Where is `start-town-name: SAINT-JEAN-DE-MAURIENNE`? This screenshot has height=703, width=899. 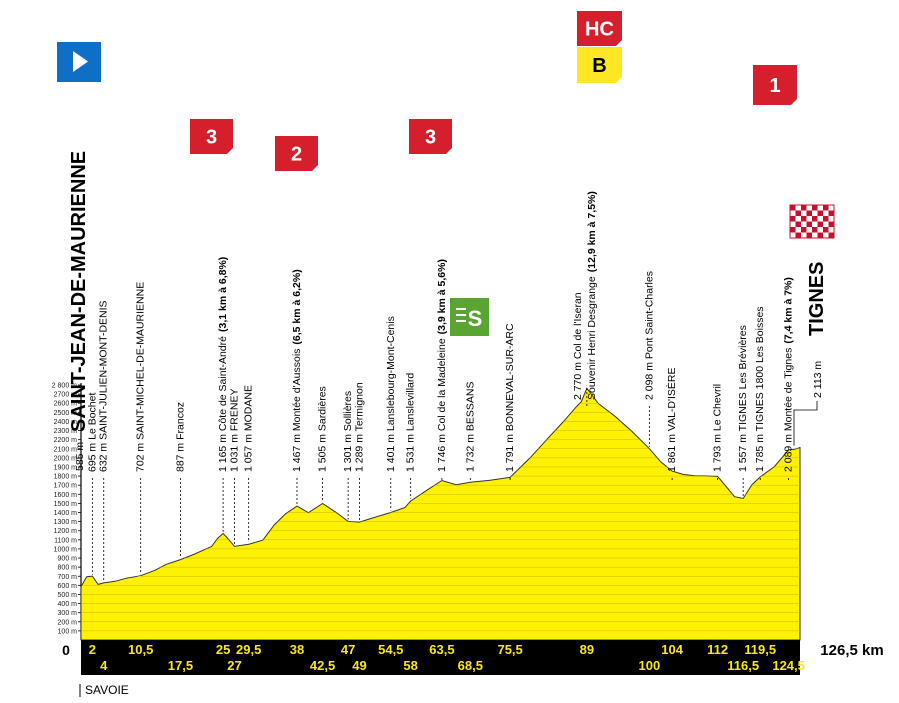
start-town-name: SAINT-JEAN-DE-MAURIENNE is located at coordinates (79, 291).